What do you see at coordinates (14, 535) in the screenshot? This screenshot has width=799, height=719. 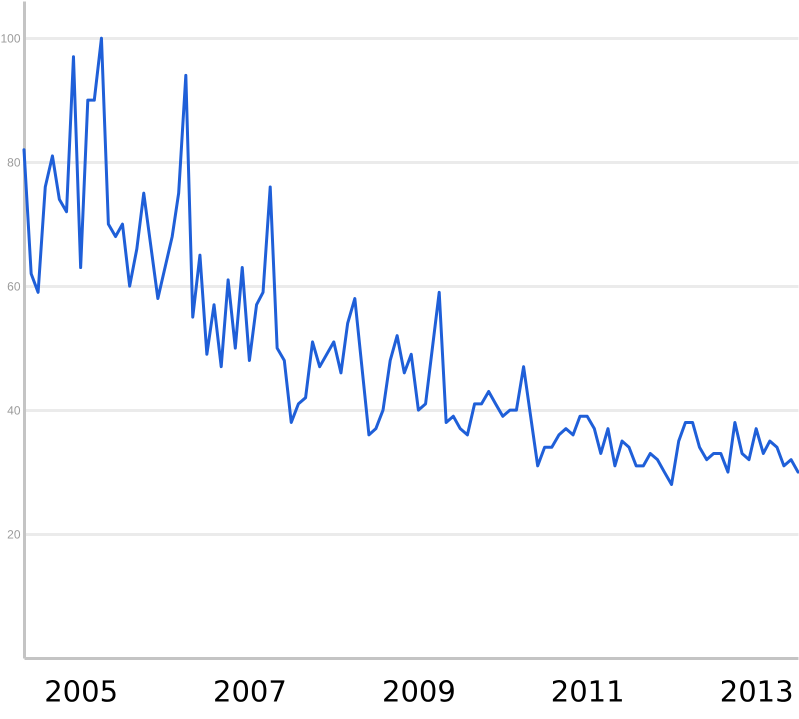 I see `y-tick-label: 20` at bounding box center [14, 535].